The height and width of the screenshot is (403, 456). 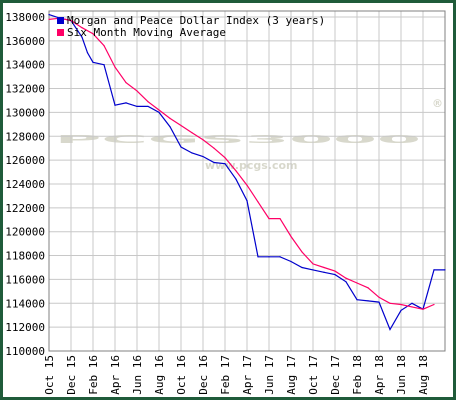 I want to click on x-tick-label: Oct 16, so click(x=181, y=375).